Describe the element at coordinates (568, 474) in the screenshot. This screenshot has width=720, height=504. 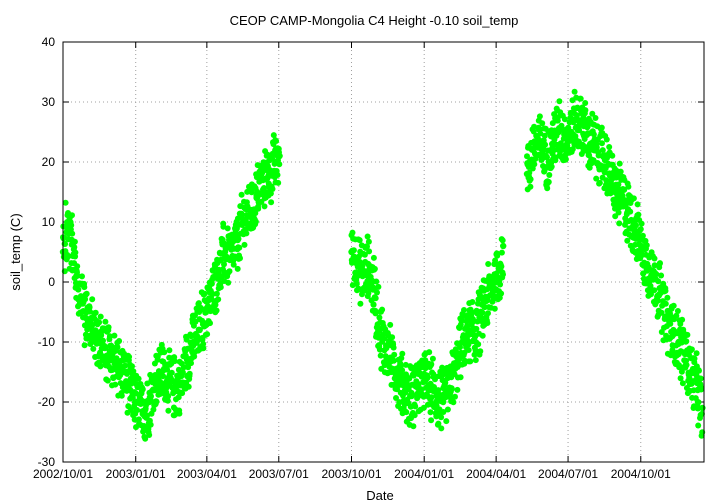
I see `x-tick-label: 2004/07/01` at that location.